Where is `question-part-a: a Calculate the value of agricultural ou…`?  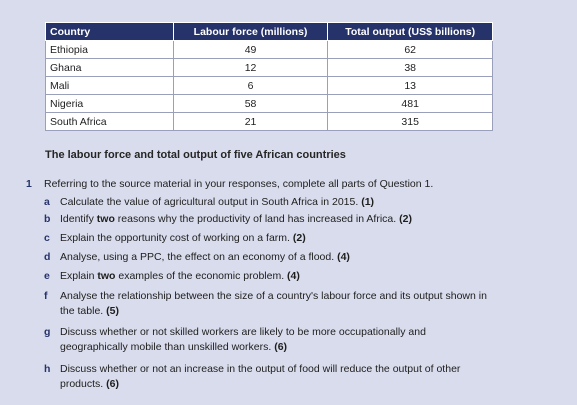
question-part-a: a Calculate the value of agricultural ou… is located at coordinates (269, 202).